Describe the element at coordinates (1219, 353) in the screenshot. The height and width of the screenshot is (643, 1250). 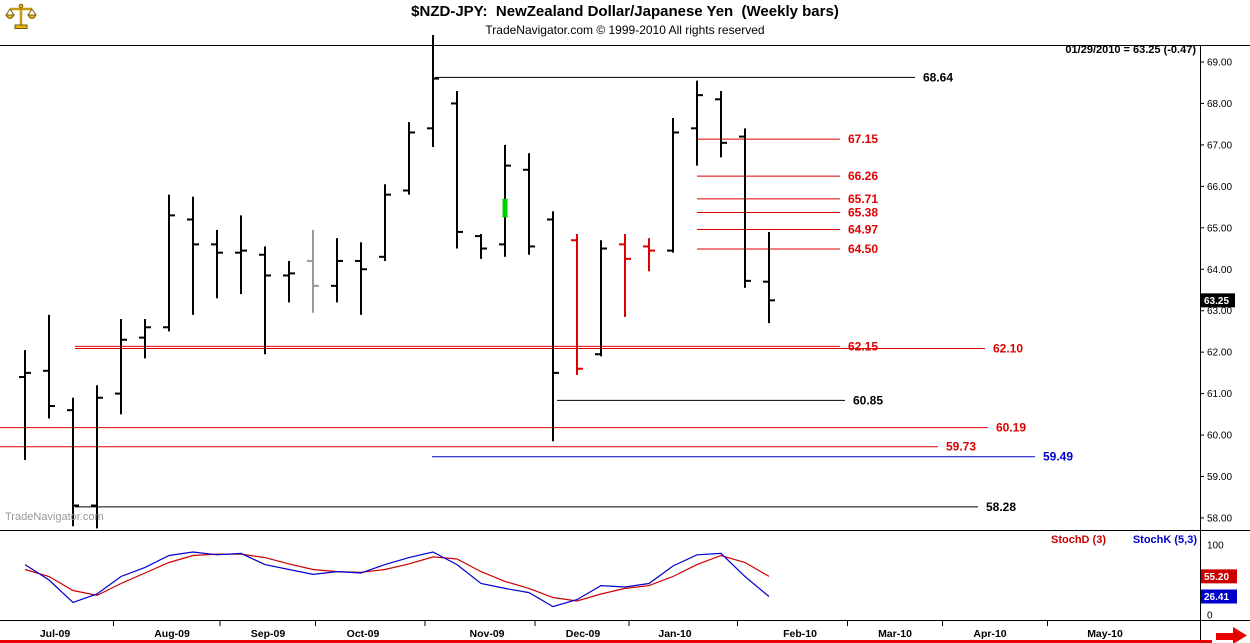
I see `price-axis-label: 62.00` at that location.